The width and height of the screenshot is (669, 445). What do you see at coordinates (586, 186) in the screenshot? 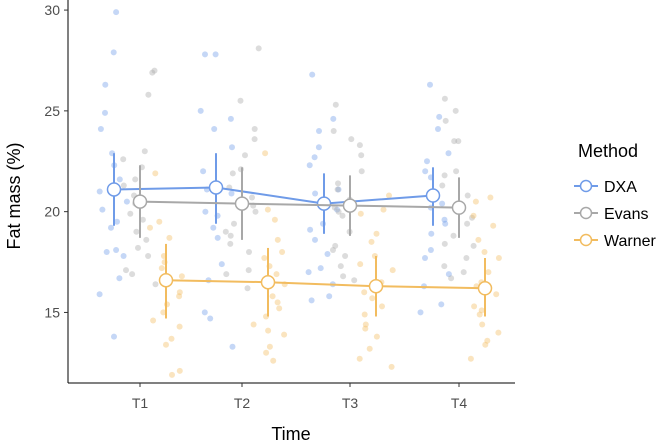
I see `legend-marker-dxa` at bounding box center [586, 186].